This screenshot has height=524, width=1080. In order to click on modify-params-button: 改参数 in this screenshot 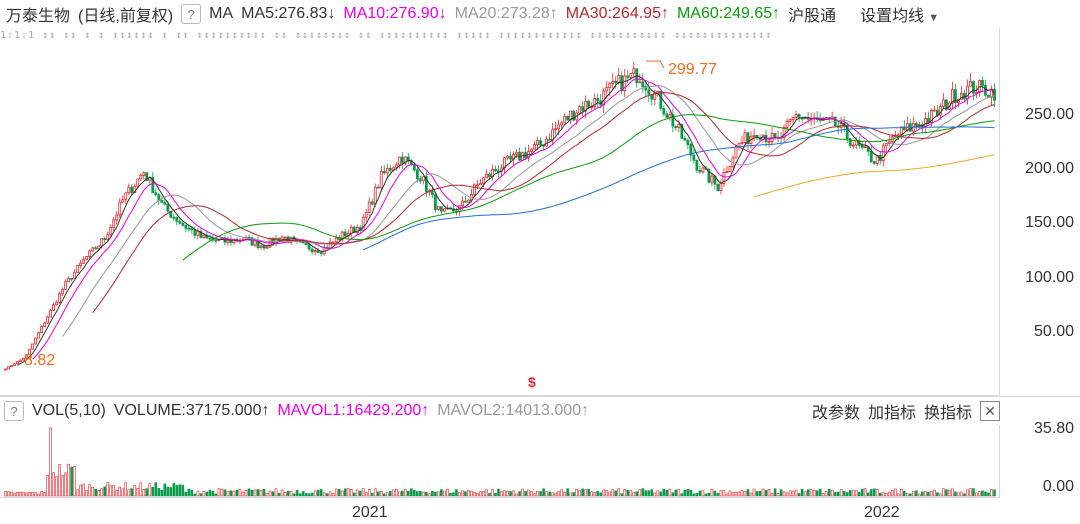, I will do `click(835, 413)`.